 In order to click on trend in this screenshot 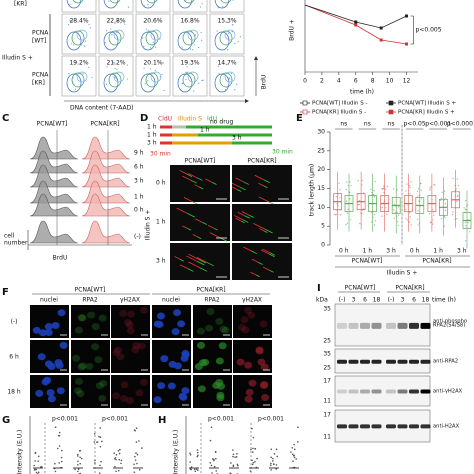, I will do `click(355, 24)`.